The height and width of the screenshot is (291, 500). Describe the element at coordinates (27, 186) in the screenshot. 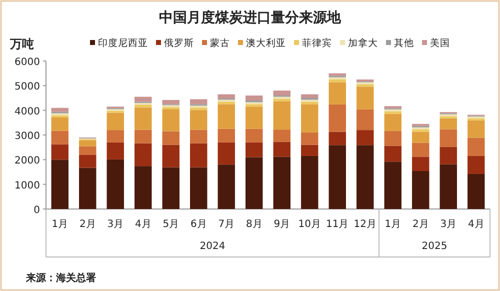

I see `y-tick-label: 1000` at that location.